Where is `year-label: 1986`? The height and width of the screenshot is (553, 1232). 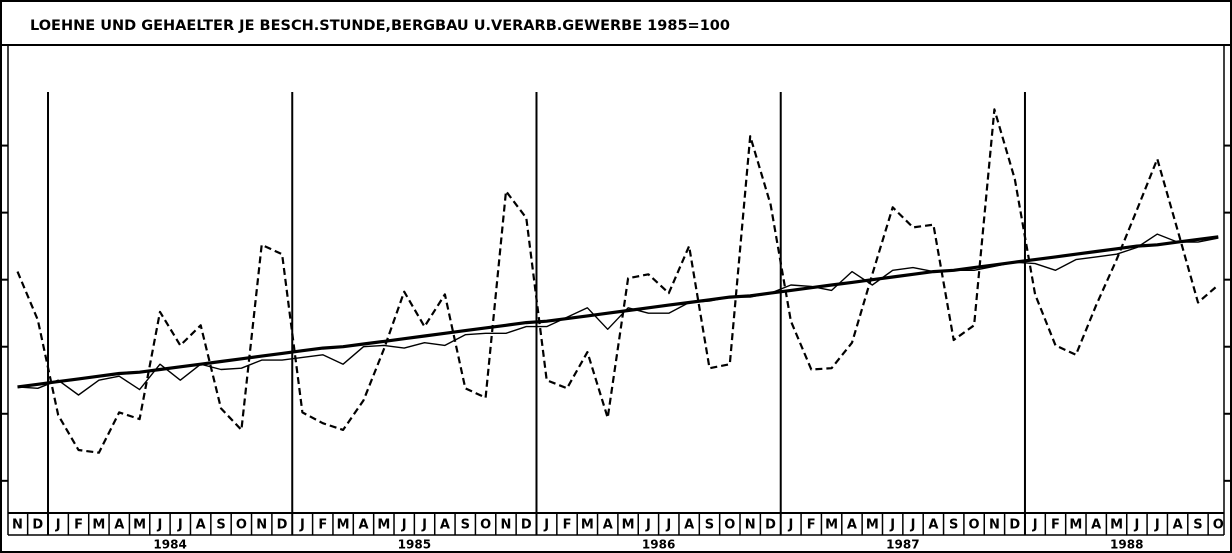
year-label: 1986 is located at coordinates (658, 545).